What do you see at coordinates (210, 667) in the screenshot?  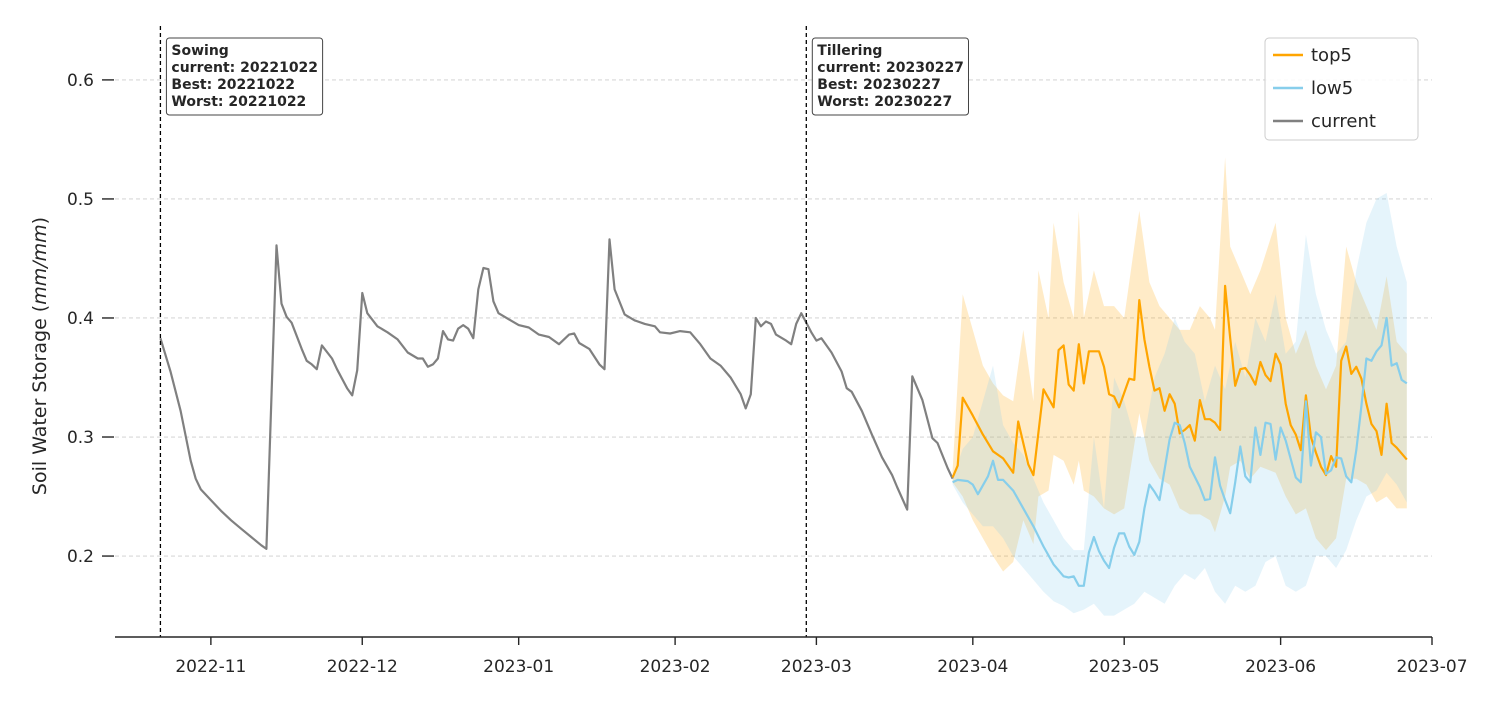 I see `x-tick-label: 2022-11` at bounding box center [210, 667].